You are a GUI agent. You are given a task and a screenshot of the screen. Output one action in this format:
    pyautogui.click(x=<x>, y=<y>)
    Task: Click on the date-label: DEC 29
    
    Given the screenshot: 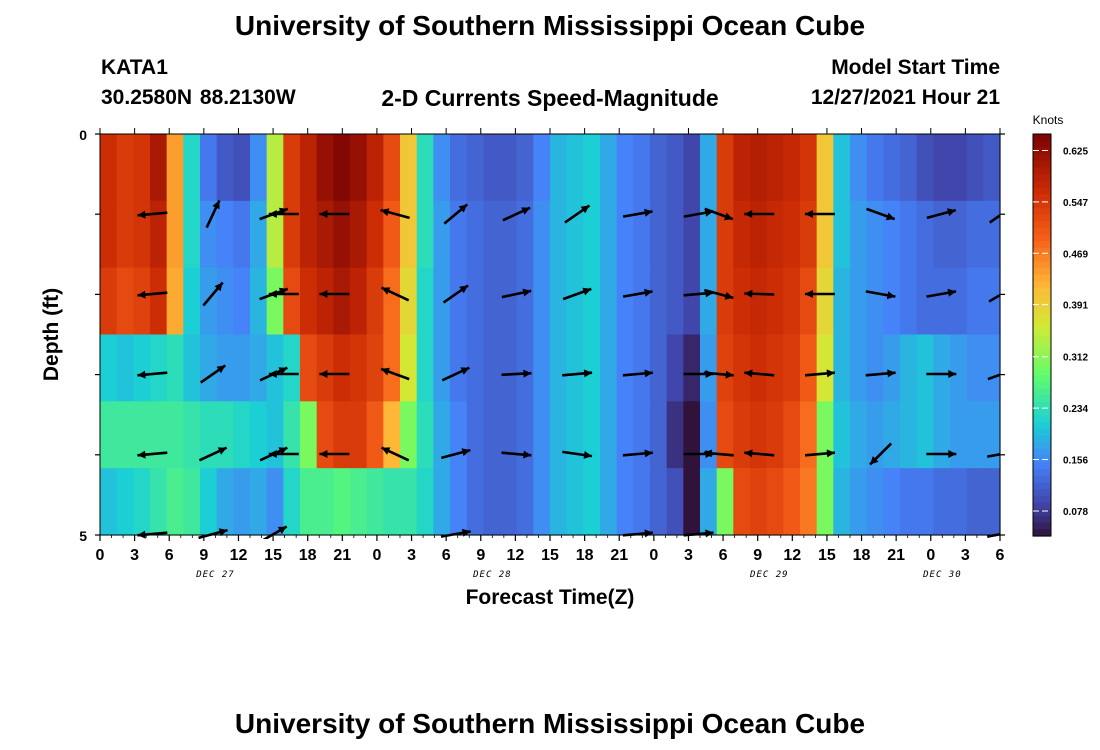 What is the action you would take?
    pyautogui.click(x=769, y=575)
    